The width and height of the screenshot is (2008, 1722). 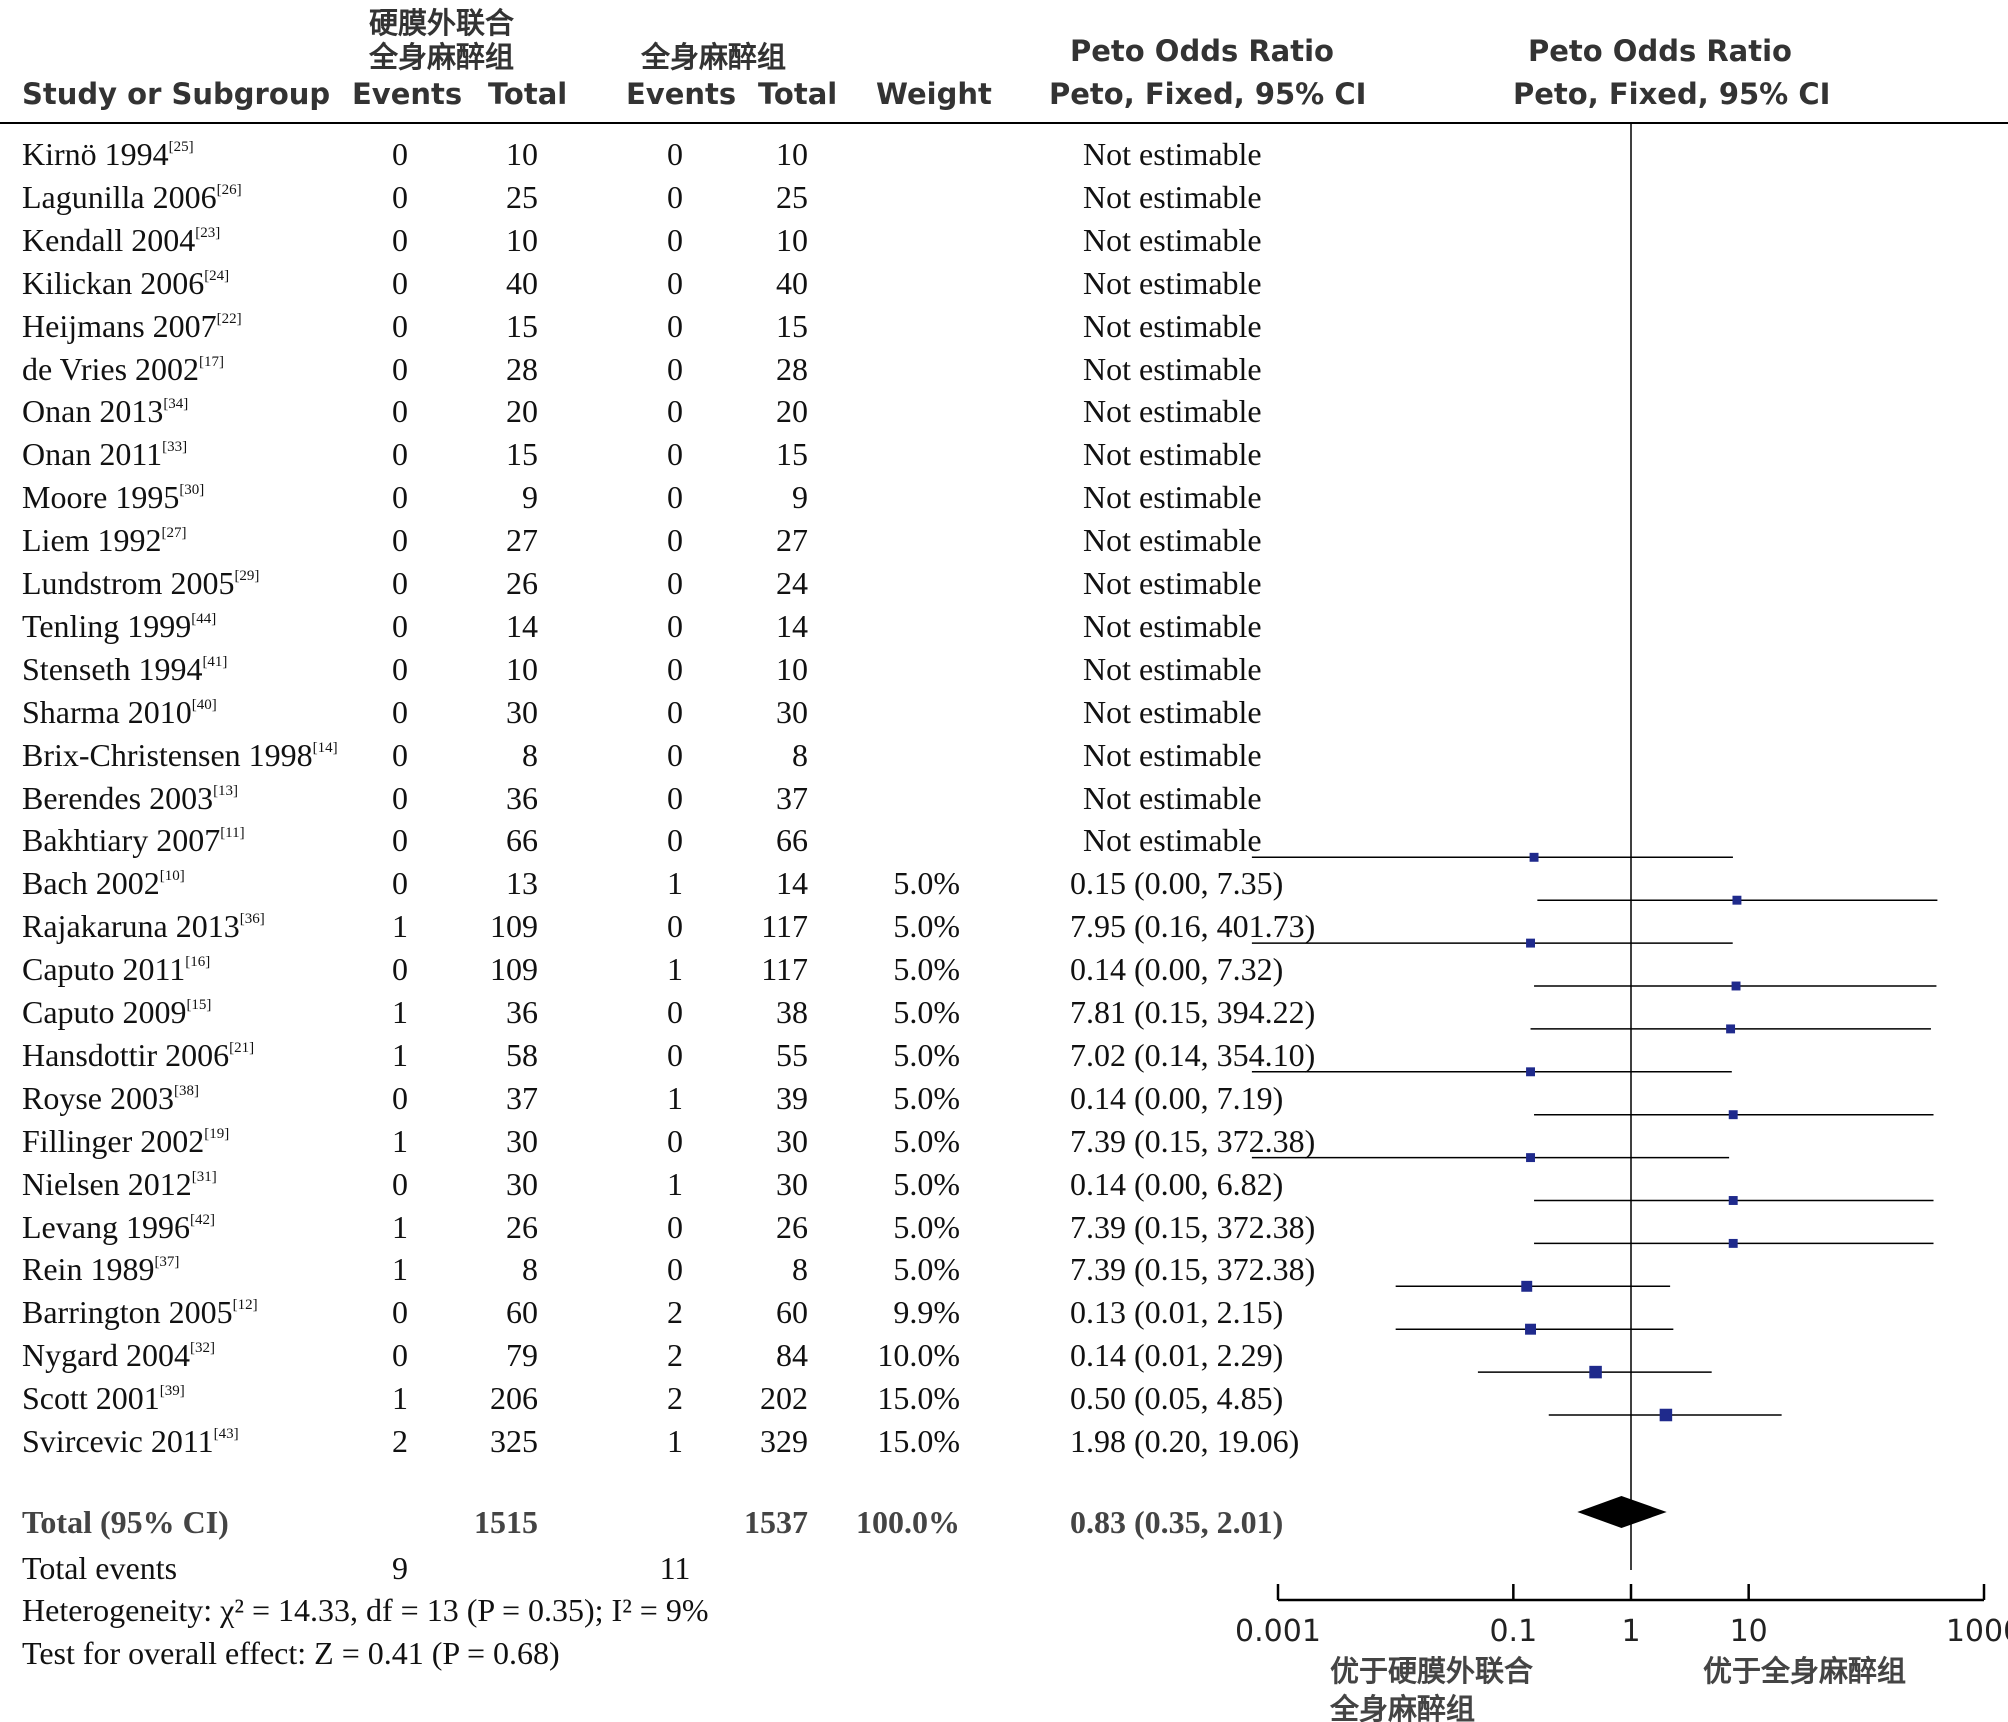 I want to click on study-name: Heijmans 2007, so click(x=119, y=325).